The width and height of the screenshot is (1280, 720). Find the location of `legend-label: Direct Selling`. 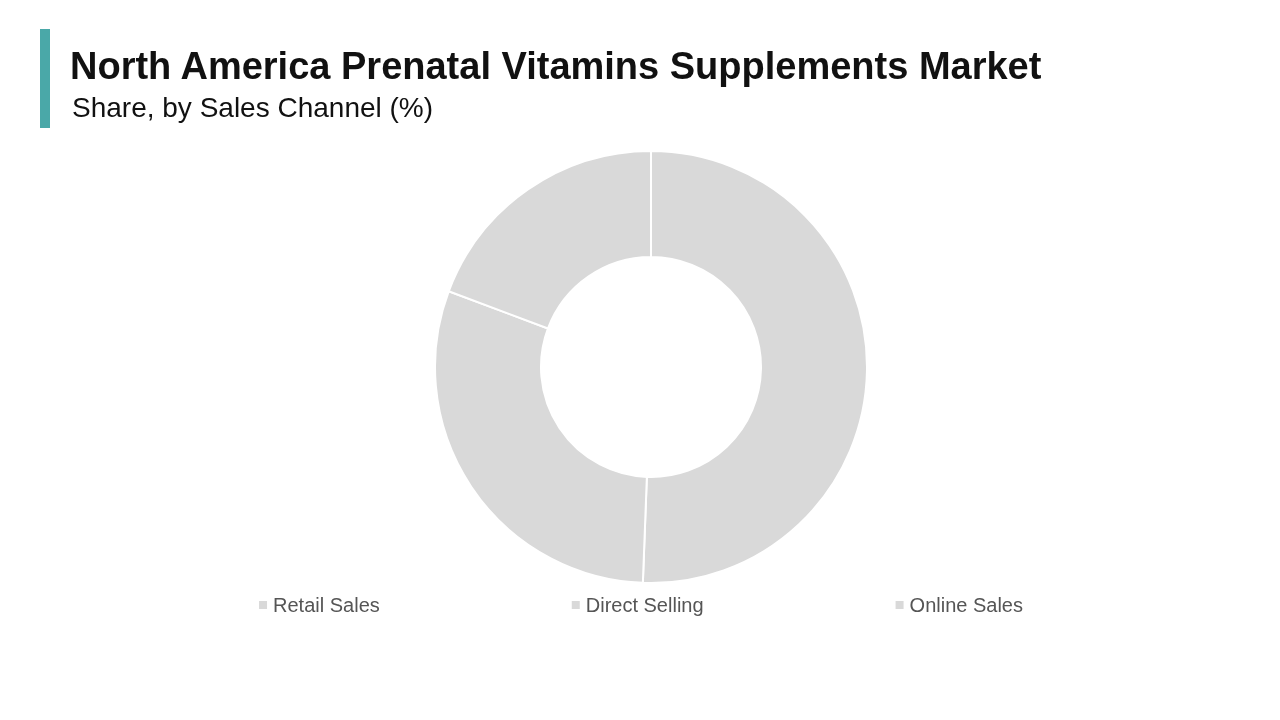

legend-label: Direct Selling is located at coordinates (644, 605).